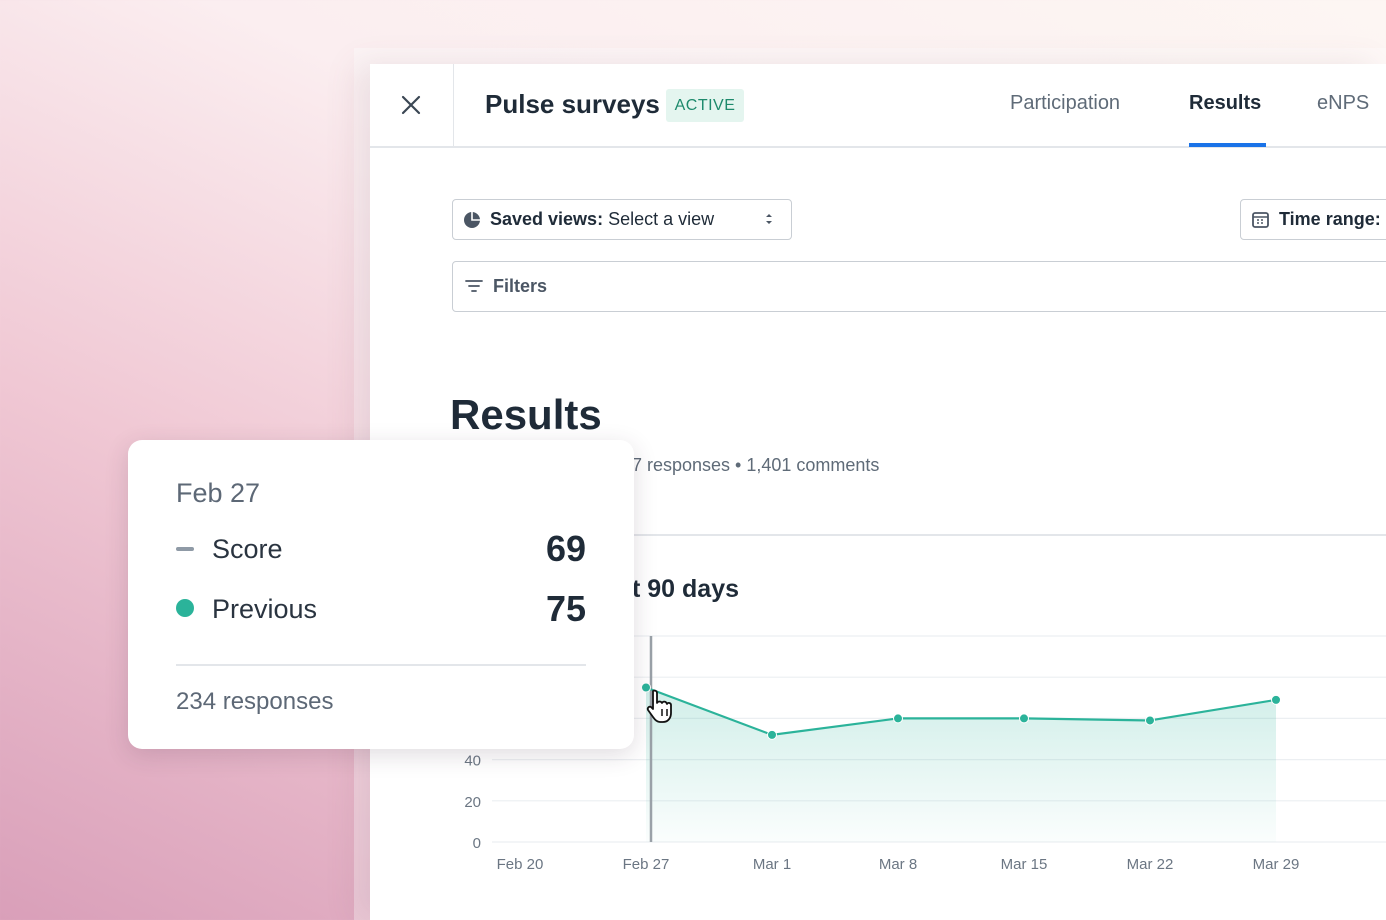 The image size is (1386, 920). Describe the element at coordinates (1260, 220) in the screenshot. I see `calendar-icon` at that location.